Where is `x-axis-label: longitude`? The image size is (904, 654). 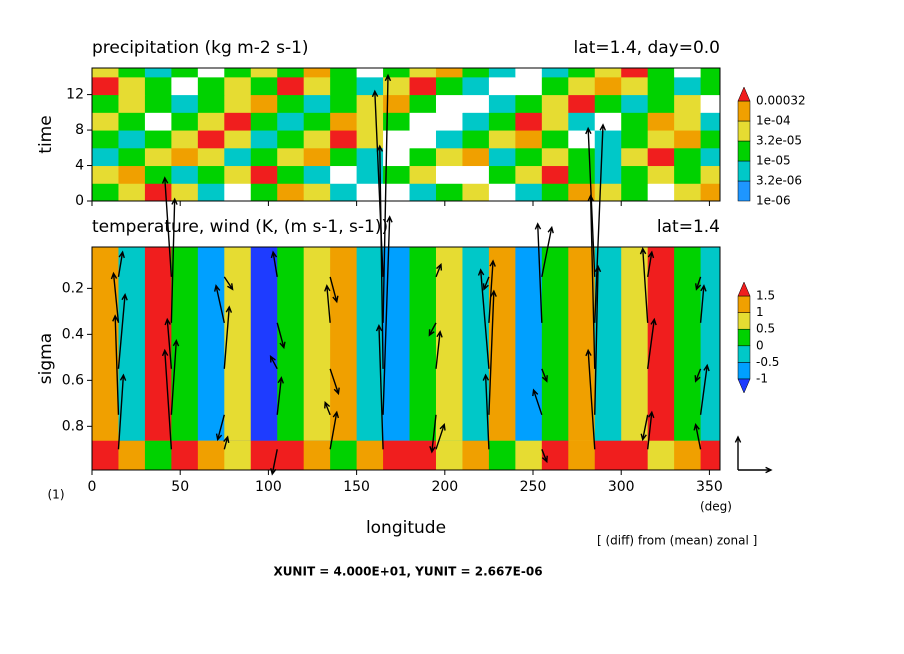 x-axis-label: longitude is located at coordinates (406, 528).